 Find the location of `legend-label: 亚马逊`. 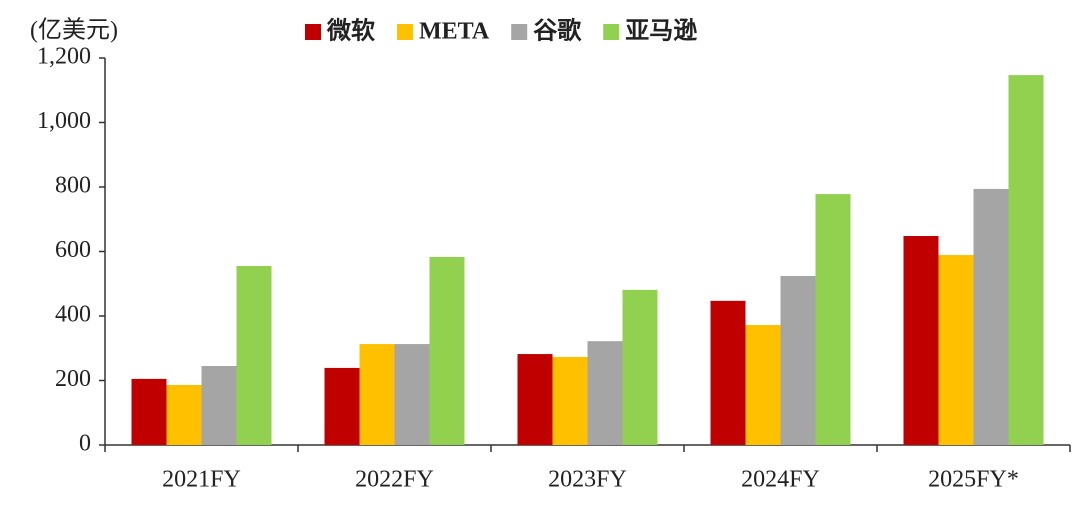

legend-label: 亚马逊 is located at coordinates (661, 31).